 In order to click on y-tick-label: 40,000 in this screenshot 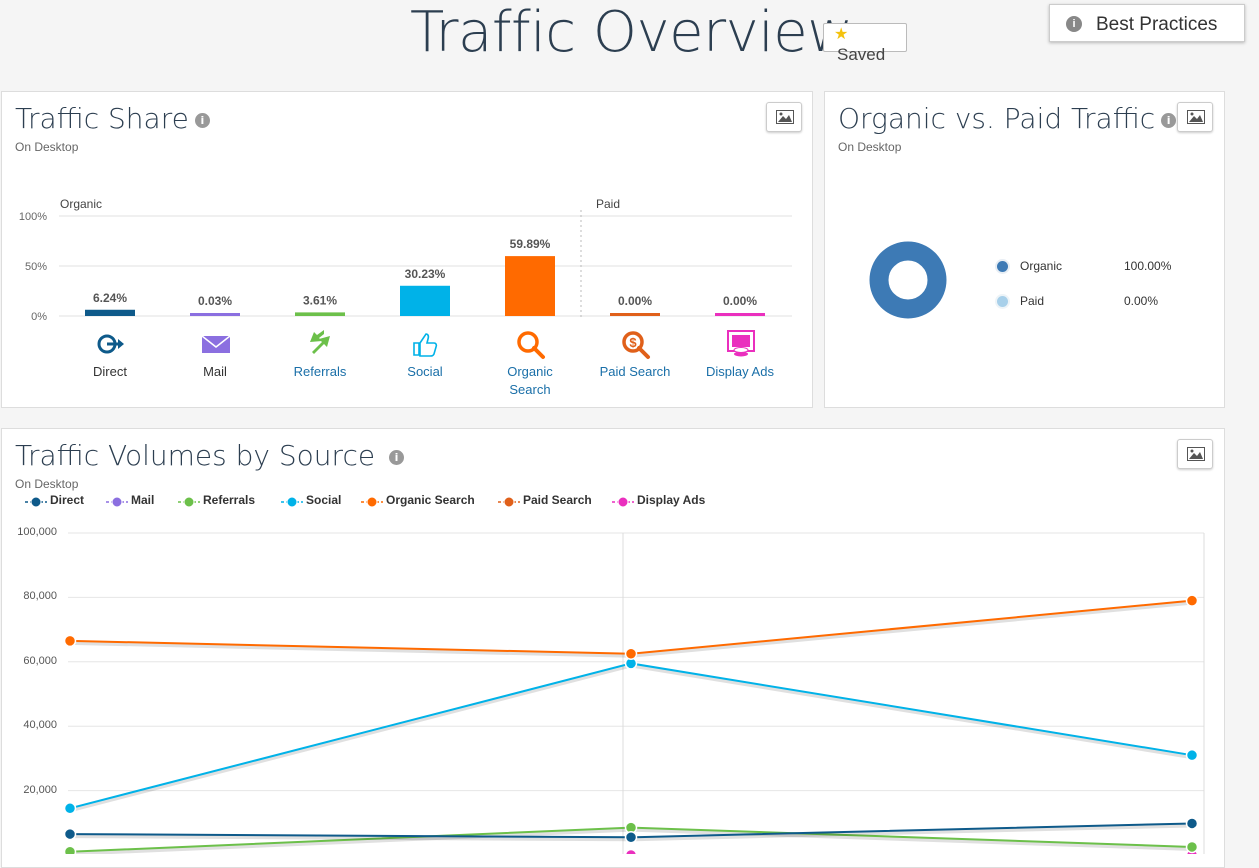, I will do `click(40, 725)`.